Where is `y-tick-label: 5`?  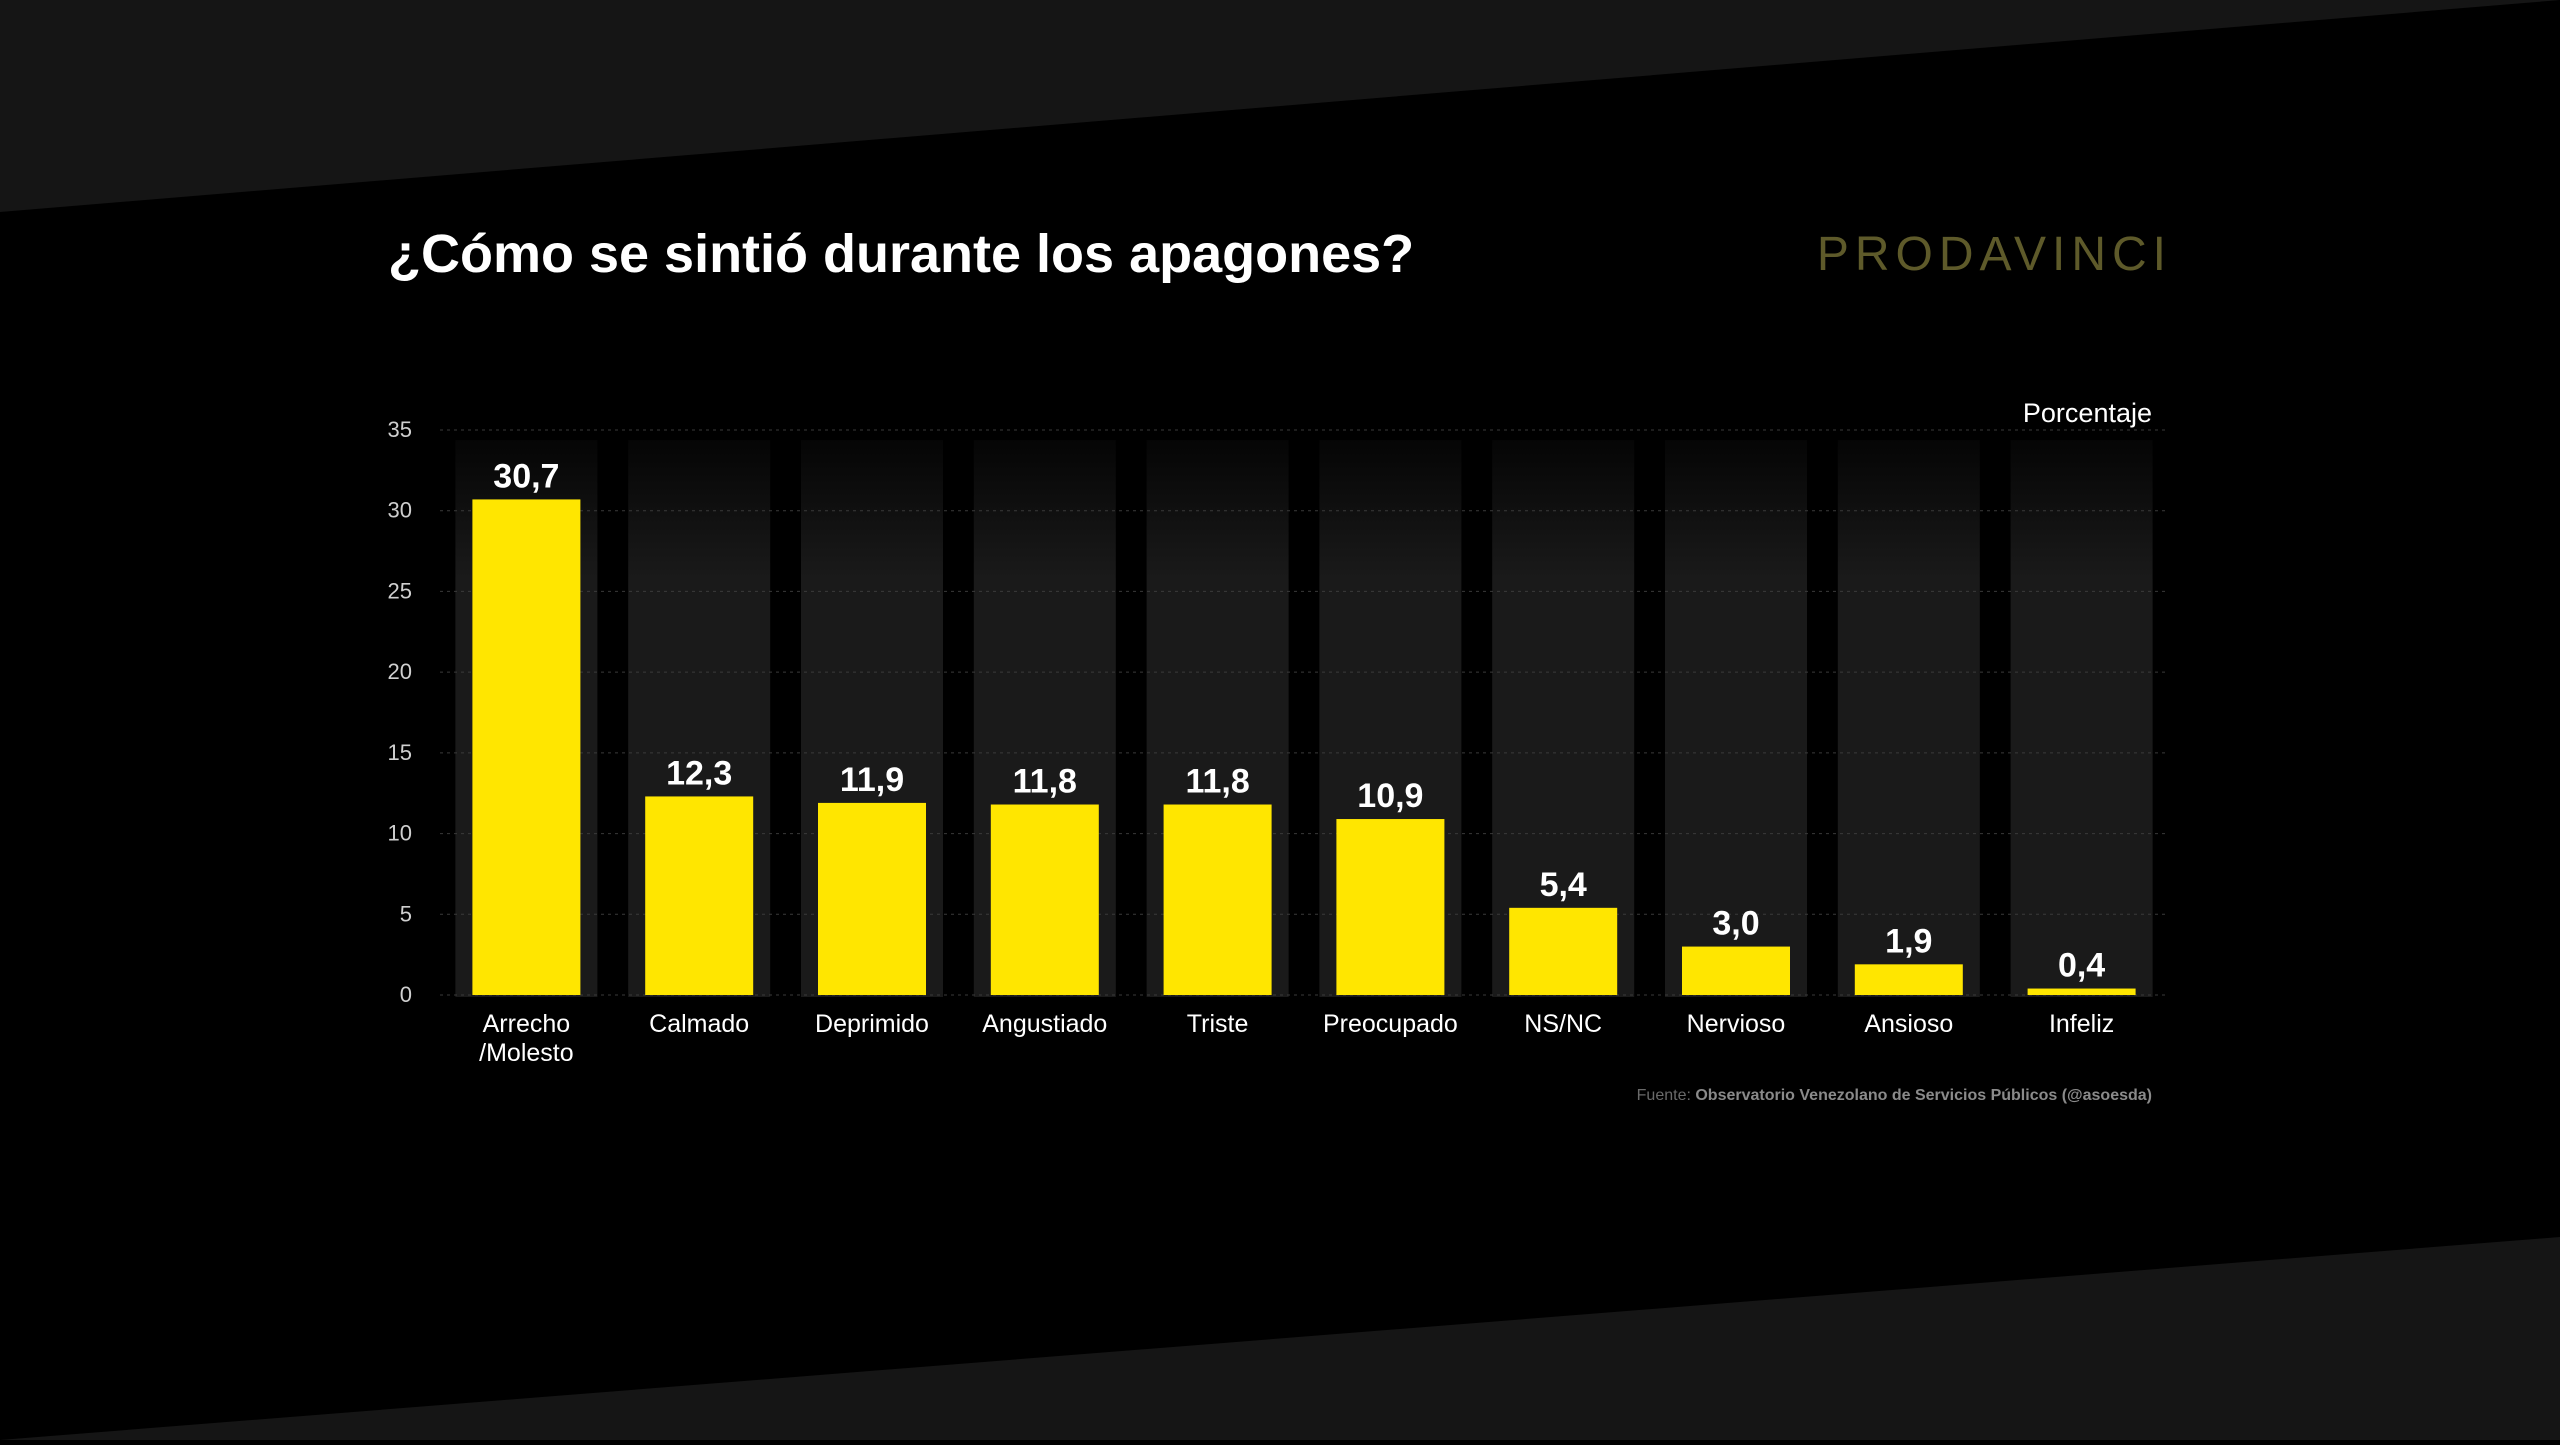
y-tick-label: 5 is located at coordinates (406, 913).